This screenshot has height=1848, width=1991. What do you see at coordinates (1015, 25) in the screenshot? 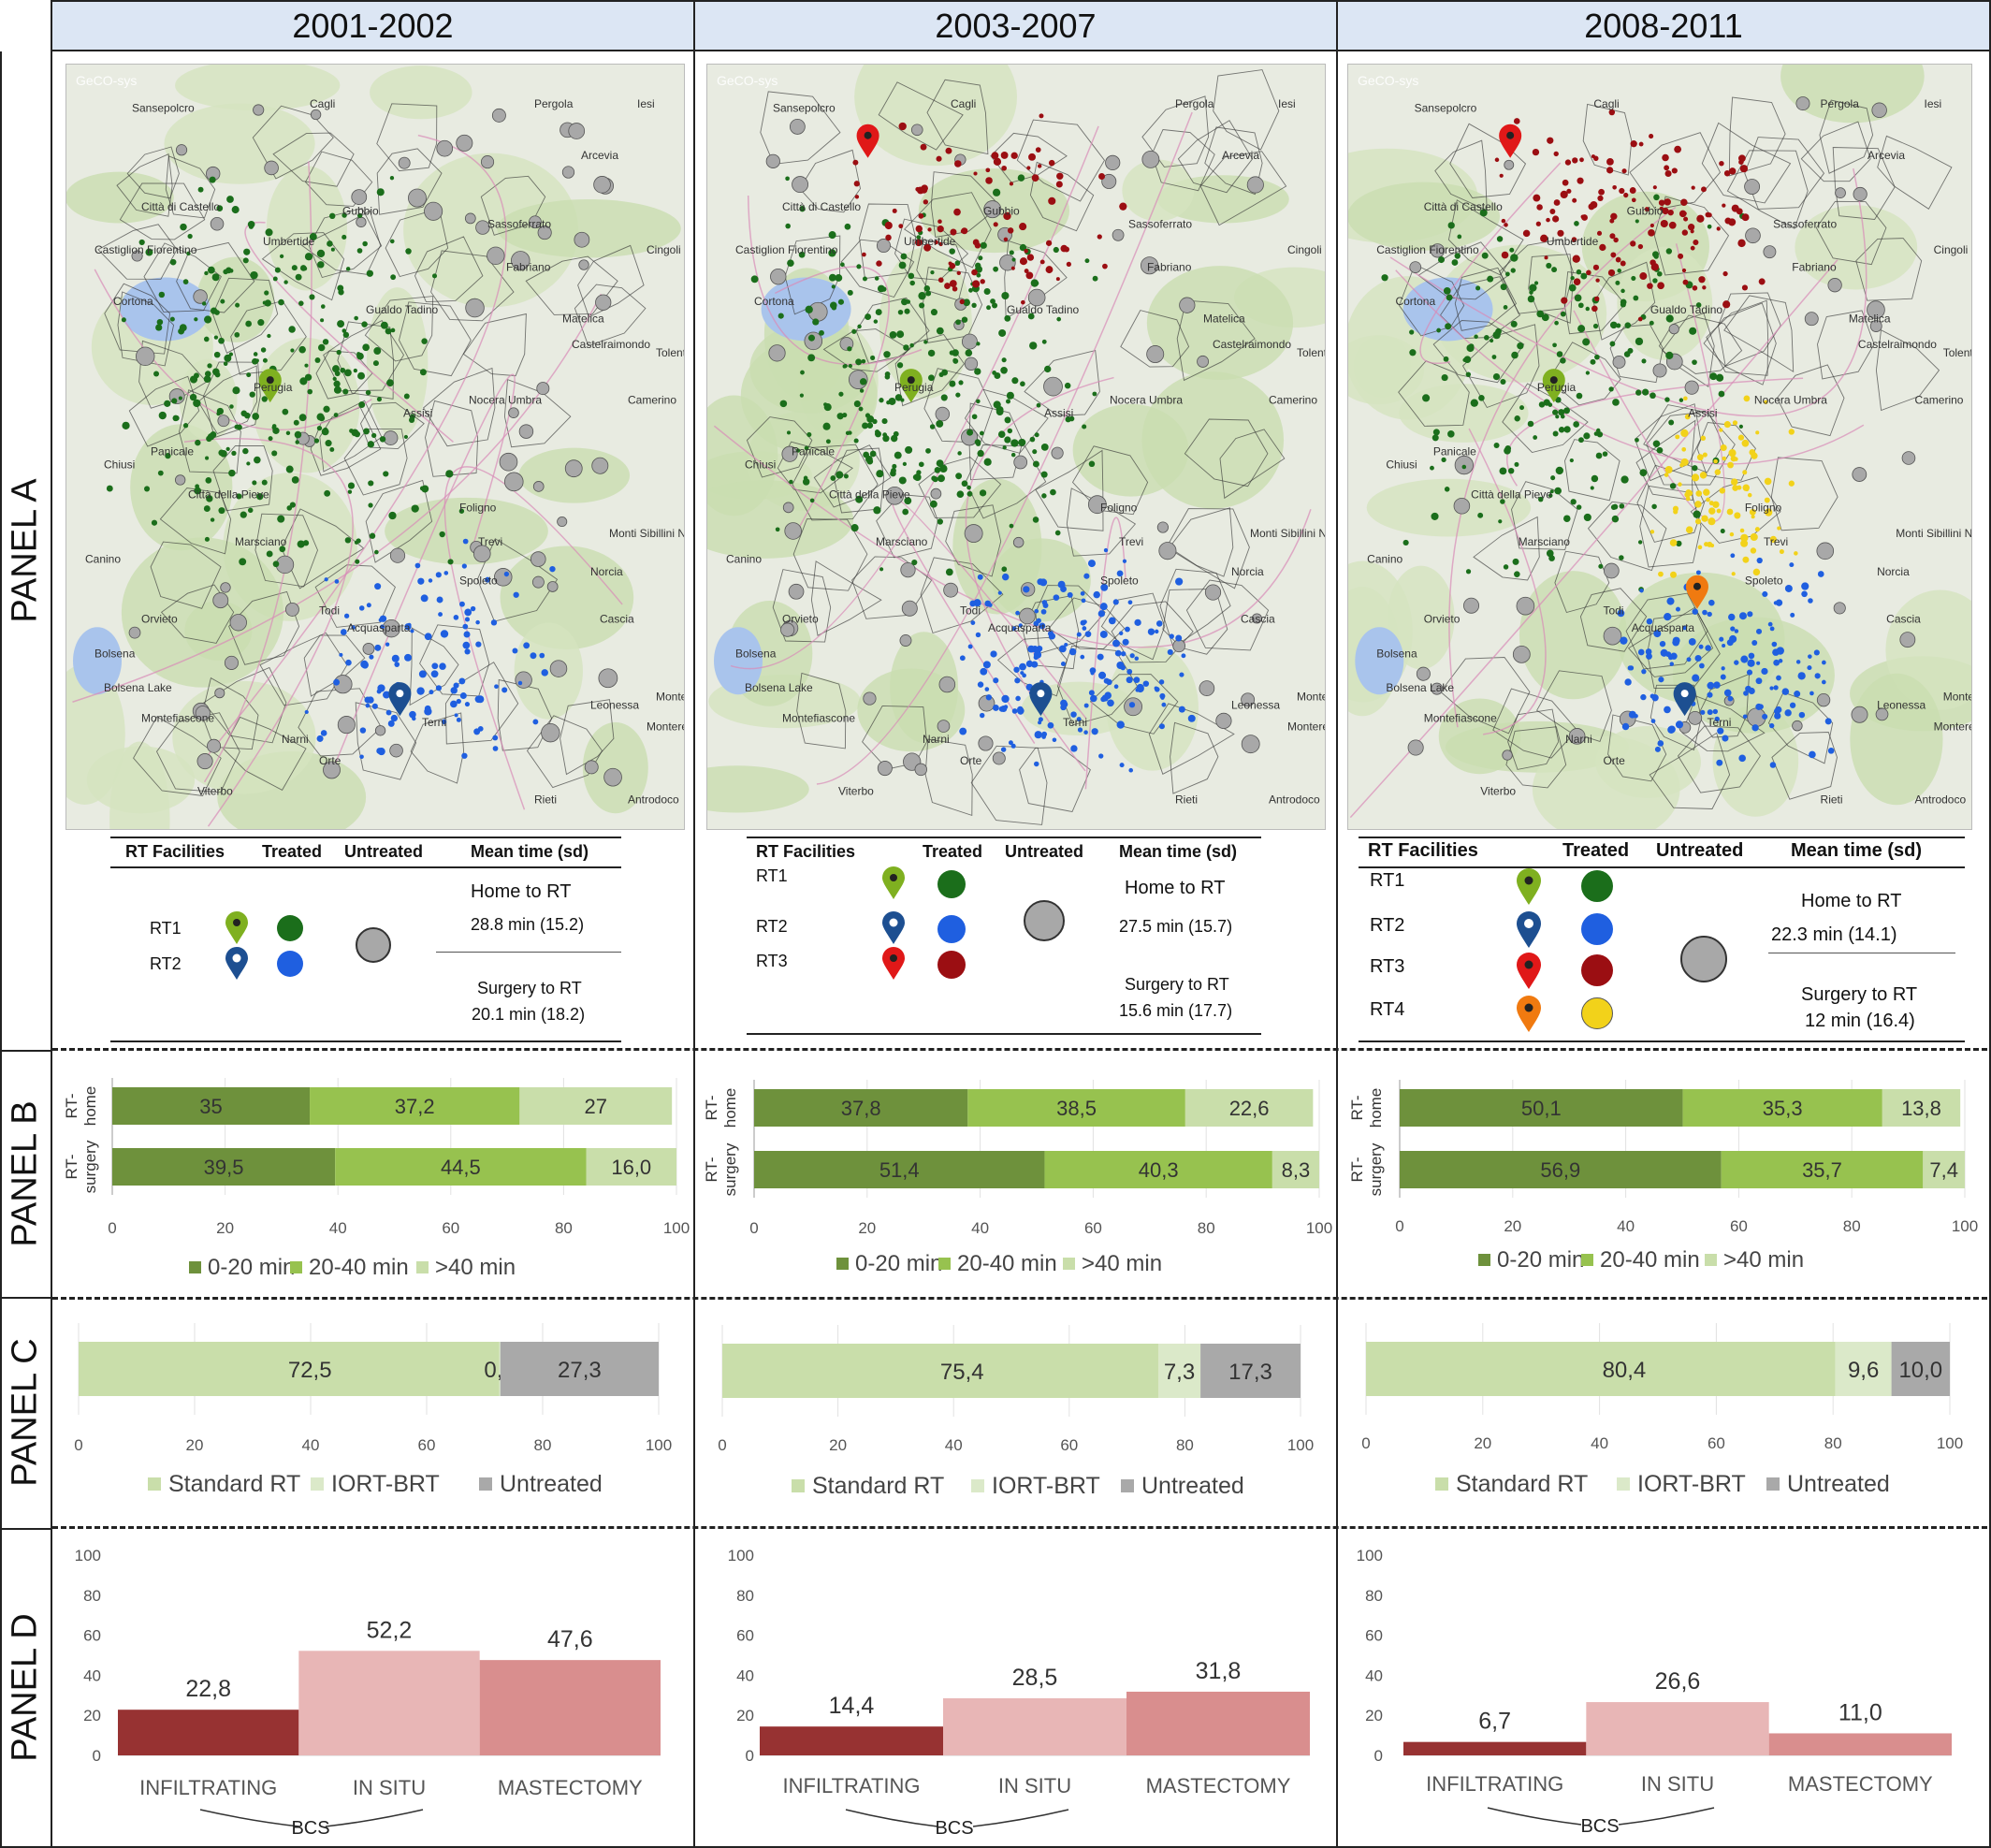
I see `period-header-2: 2003-2007` at bounding box center [1015, 25].